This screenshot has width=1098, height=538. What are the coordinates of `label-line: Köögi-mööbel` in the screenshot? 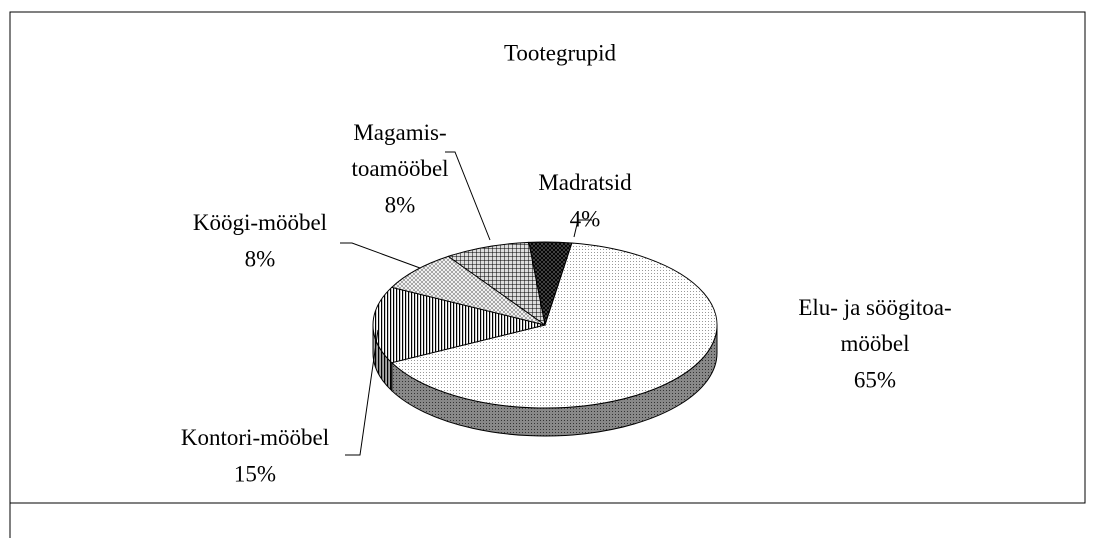 It's located at (260, 222).